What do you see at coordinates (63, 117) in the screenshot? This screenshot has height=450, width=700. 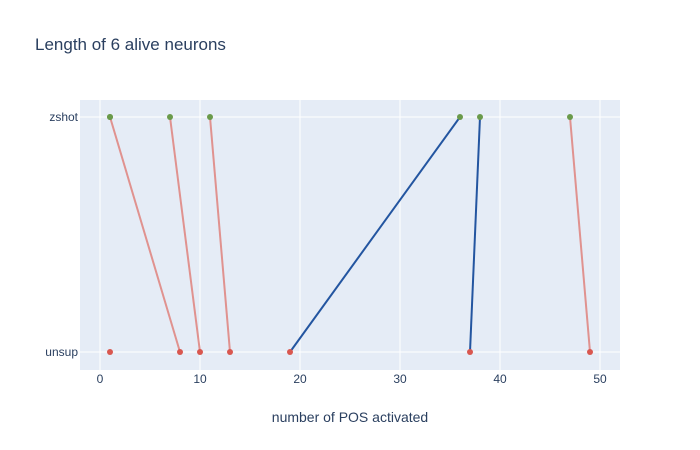 I see `y-tick-label: zshot` at bounding box center [63, 117].